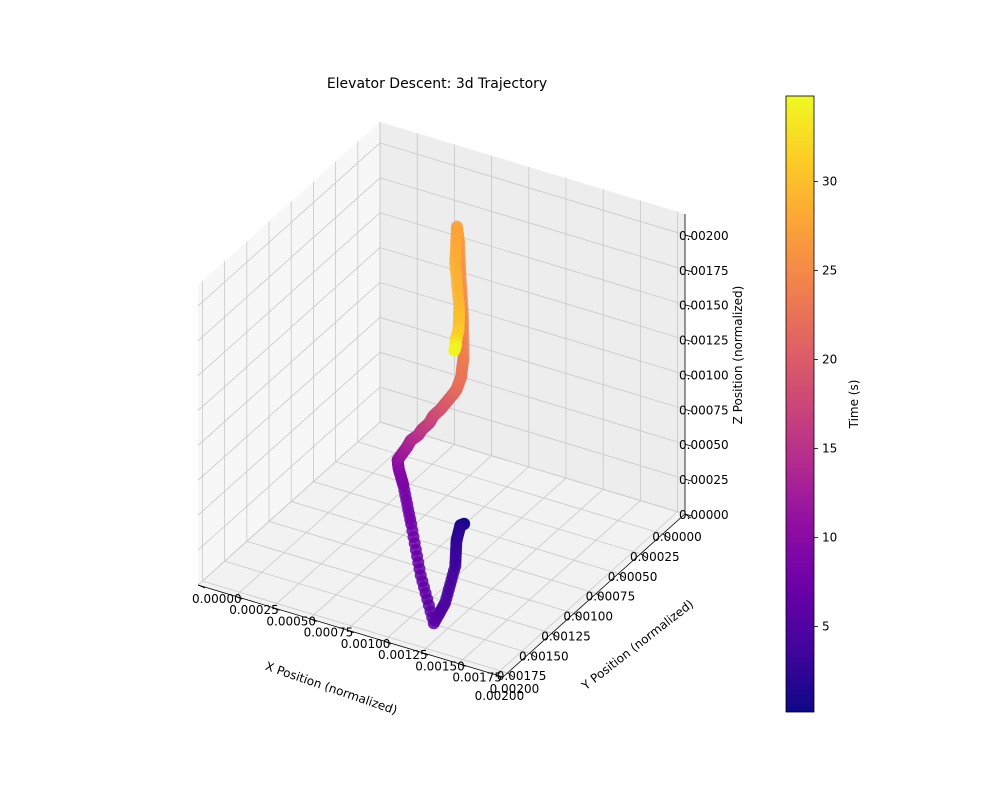 This screenshot has width=1000, height=800. Describe the element at coordinates (829, 538) in the screenshot. I see `colorbar-tick-label: 10` at that location.